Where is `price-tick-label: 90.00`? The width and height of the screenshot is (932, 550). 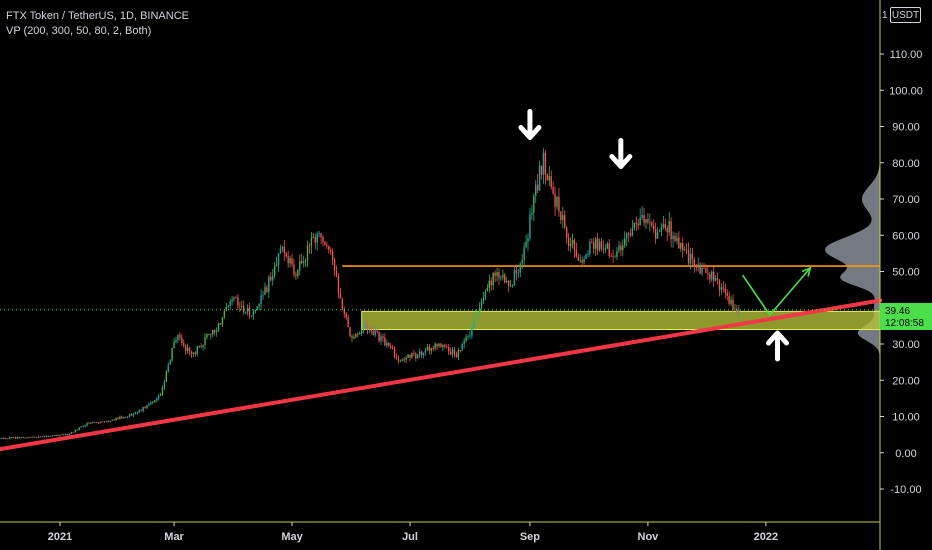 price-tick-label: 90.00 is located at coordinates (906, 128).